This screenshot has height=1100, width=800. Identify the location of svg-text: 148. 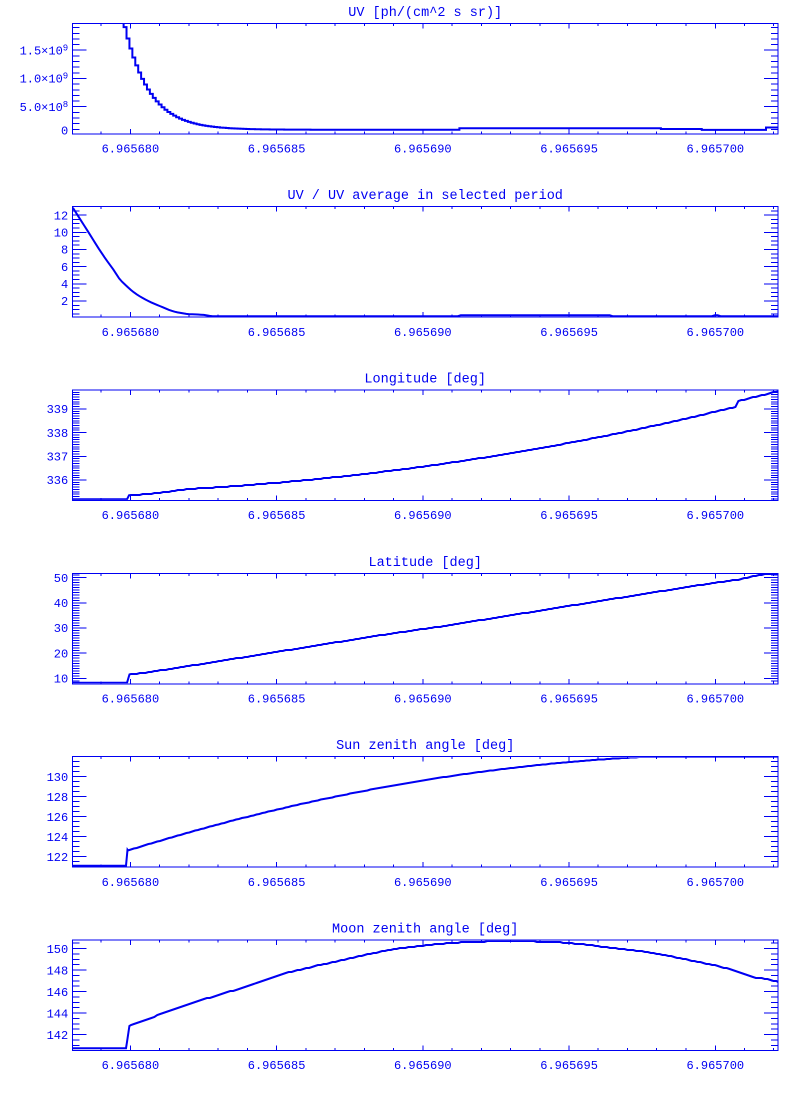
(58, 971).